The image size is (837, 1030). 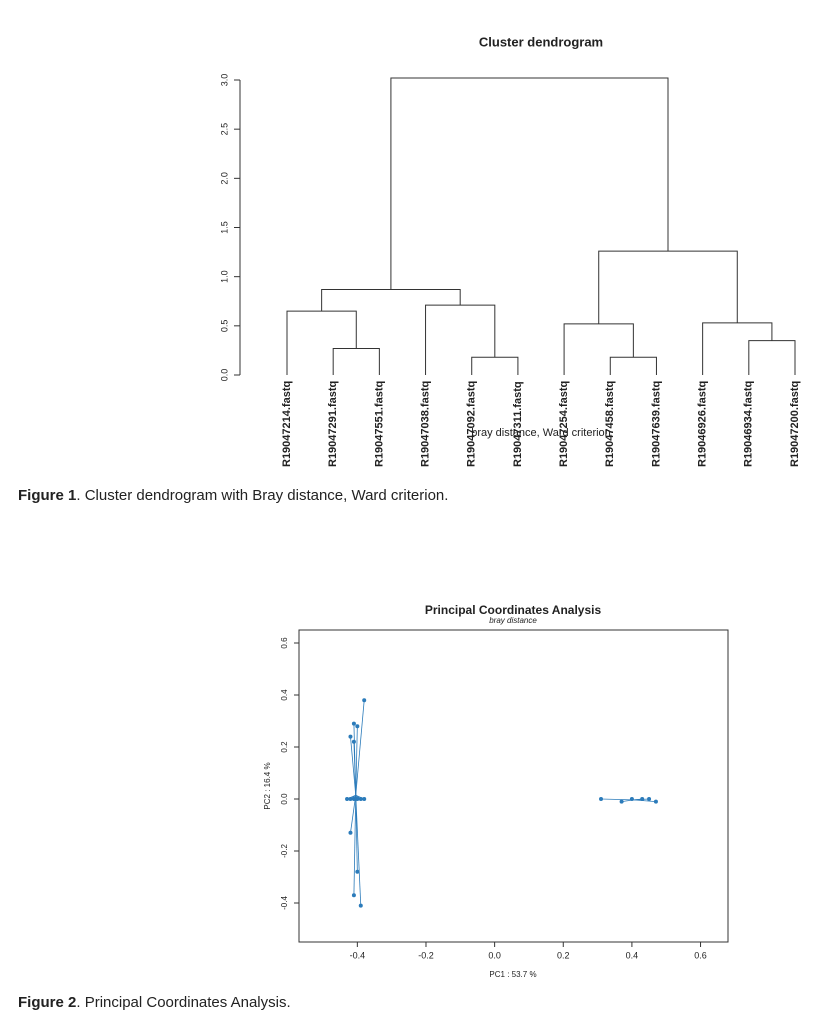 What do you see at coordinates (379, 424) in the screenshot?
I see `leaf-label: R19047551.fastq` at bounding box center [379, 424].